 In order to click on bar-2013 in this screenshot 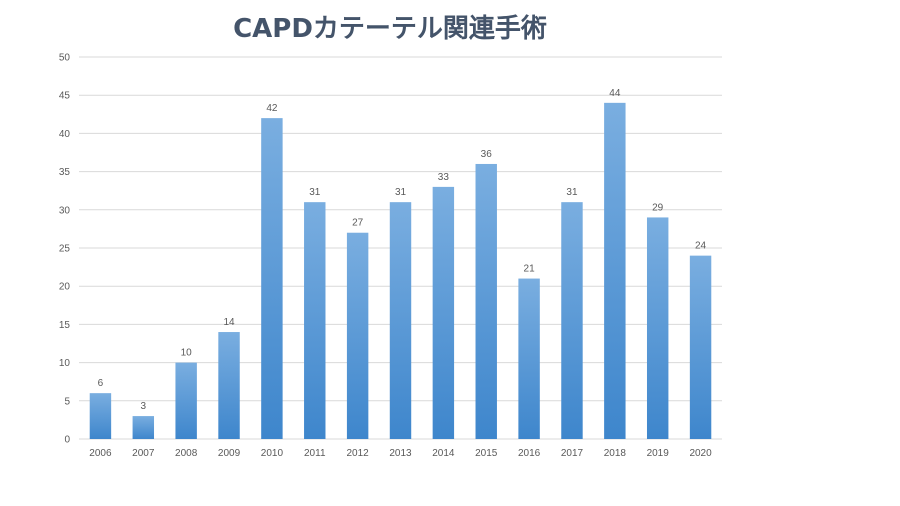, I will do `click(400, 320)`.